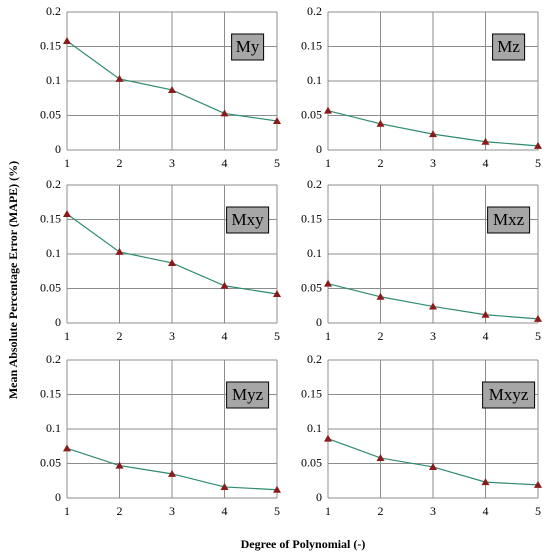  I want to click on panel-title: Mxz, so click(509, 219).